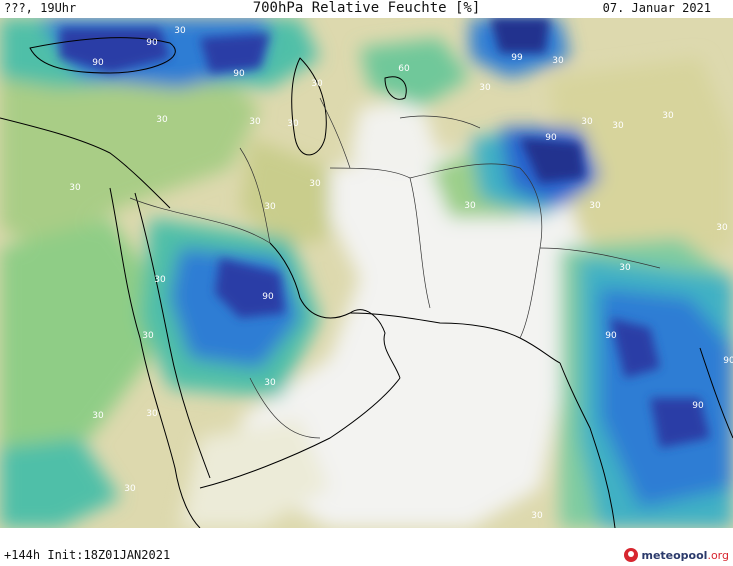 This screenshot has width=733, height=566. What do you see at coordinates (255, 195) in the screenshot?
I see `border-iran-iraq` at bounding box center [255, 195].